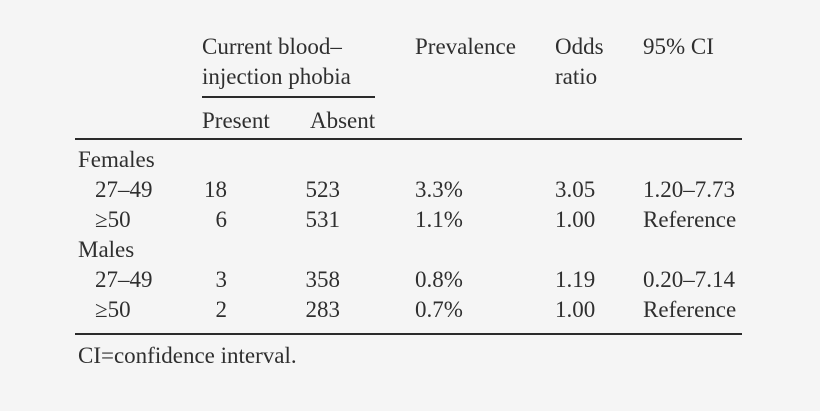 The height and width of the screenshot is (411, 820). Describe the element at coordinates (689, 279) in the screenshot. I see `cell-ci: 0.20–7.14` at that location.